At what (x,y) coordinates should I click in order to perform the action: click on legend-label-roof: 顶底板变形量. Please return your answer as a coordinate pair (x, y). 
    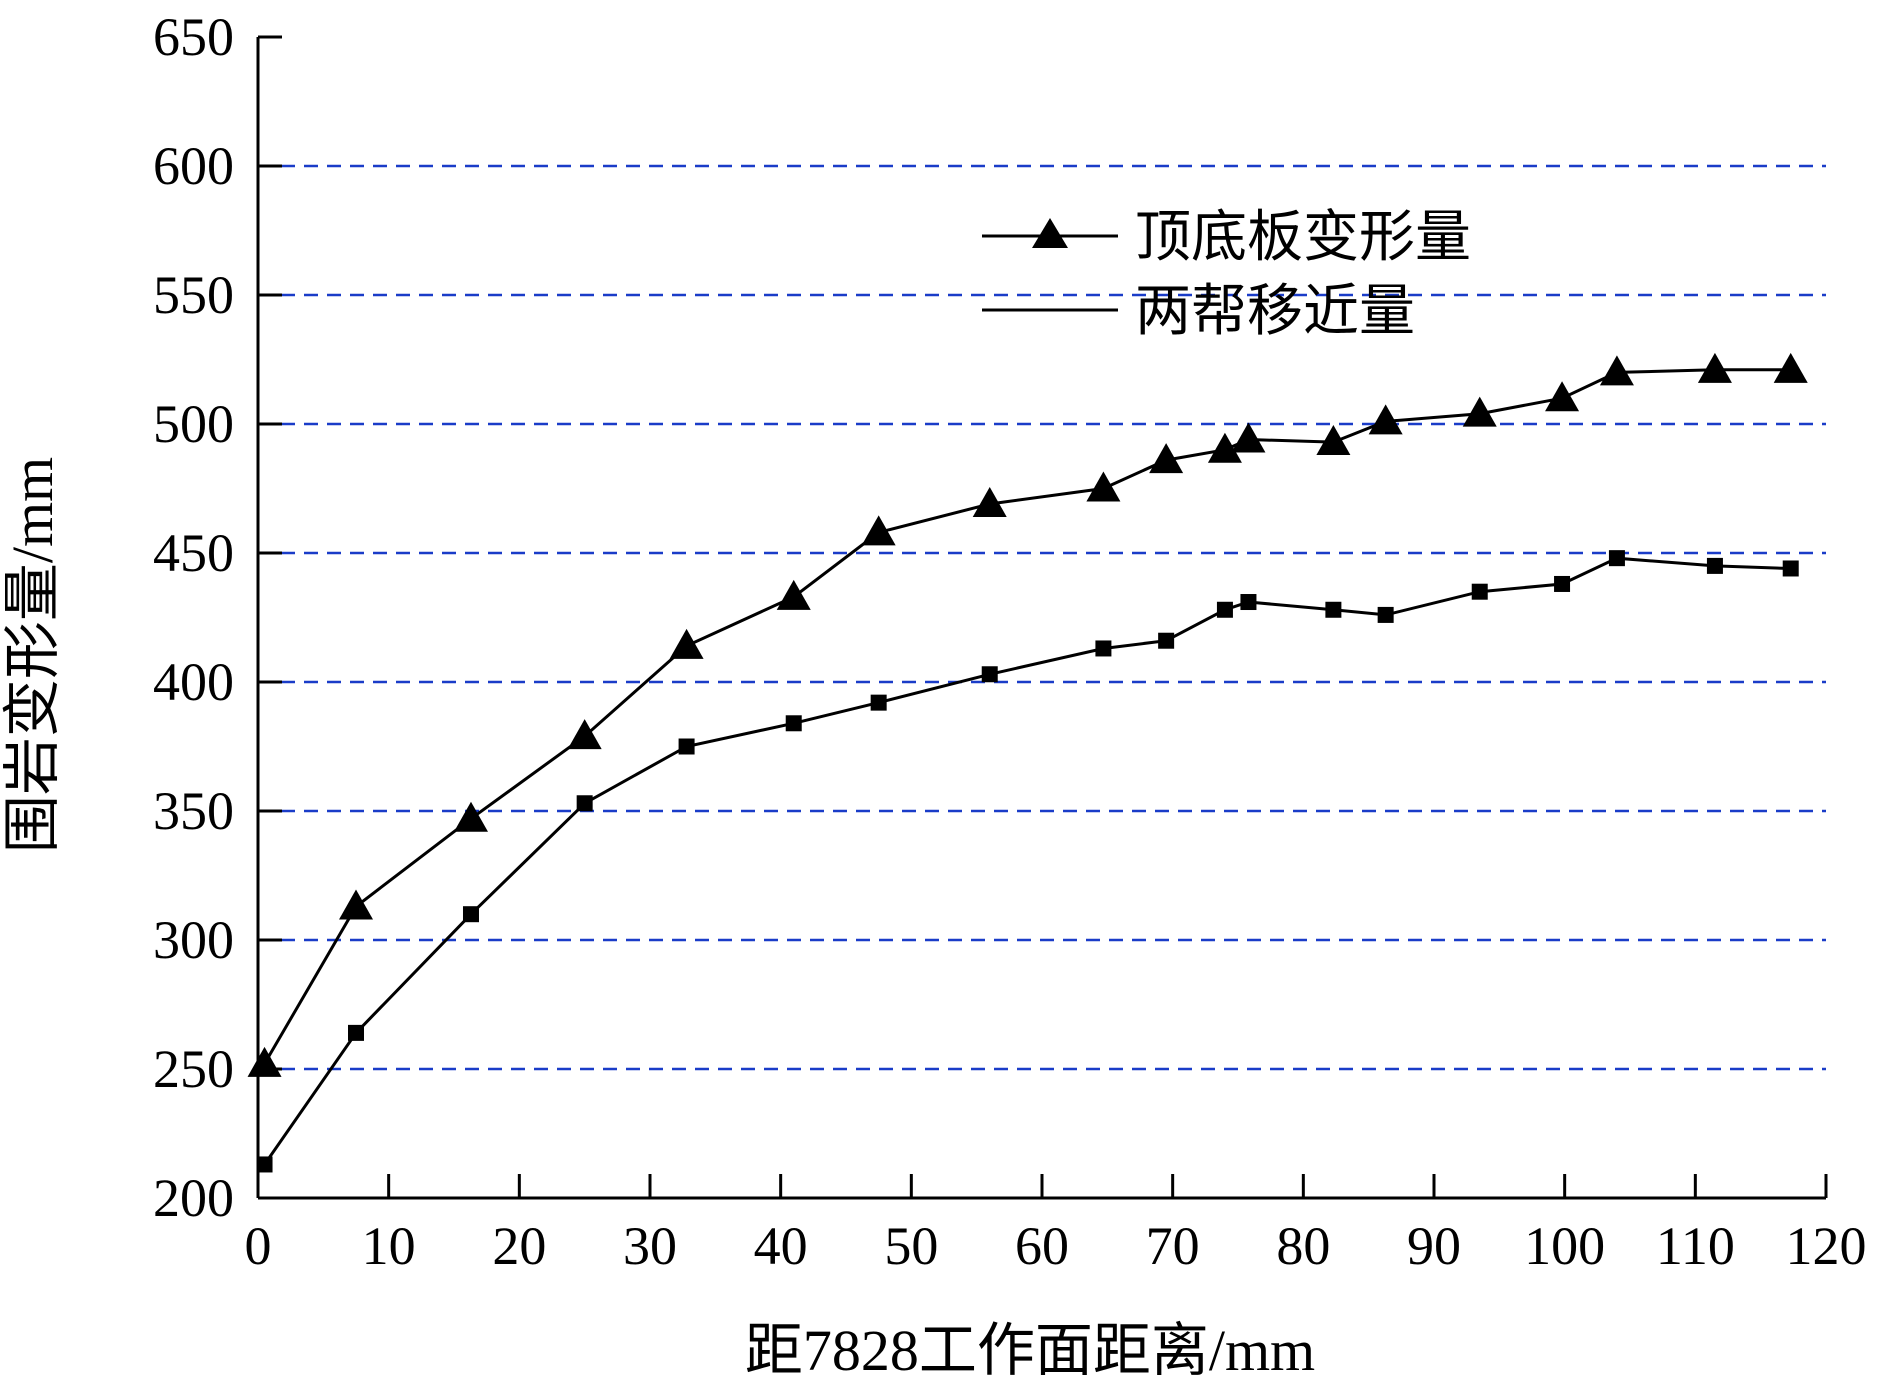
    Looking at the image, I should click on (1303, 238).